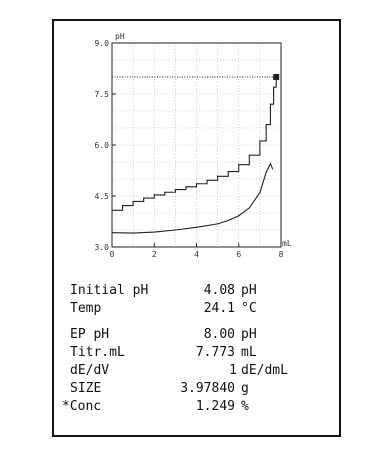 Image resolution: width=381 pixels, height=459 pixels. I want to click on titr-label: Titr.mL, so click(97, 352).